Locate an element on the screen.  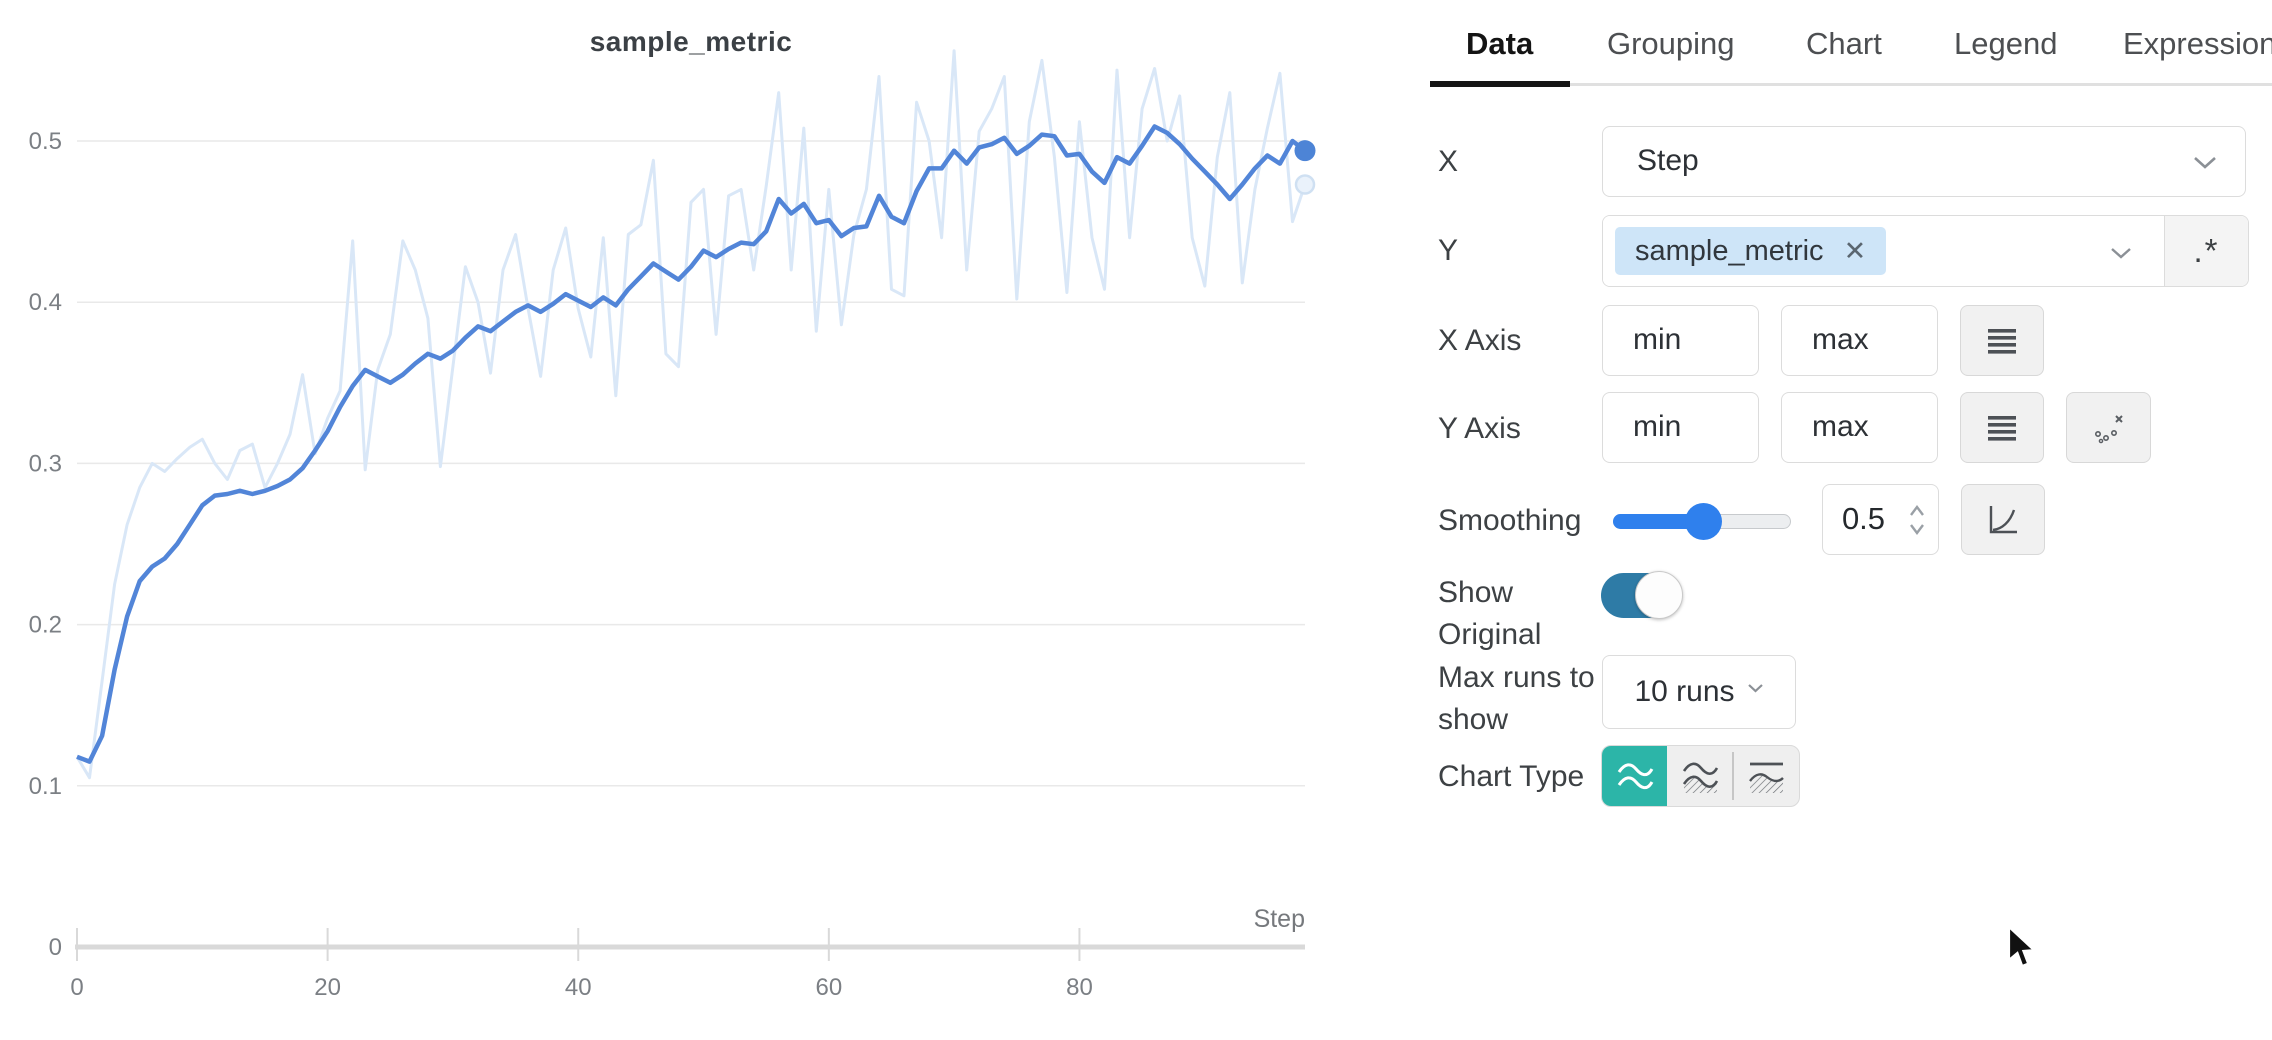
line-plot-icon is located at coordinates (1635, 776).